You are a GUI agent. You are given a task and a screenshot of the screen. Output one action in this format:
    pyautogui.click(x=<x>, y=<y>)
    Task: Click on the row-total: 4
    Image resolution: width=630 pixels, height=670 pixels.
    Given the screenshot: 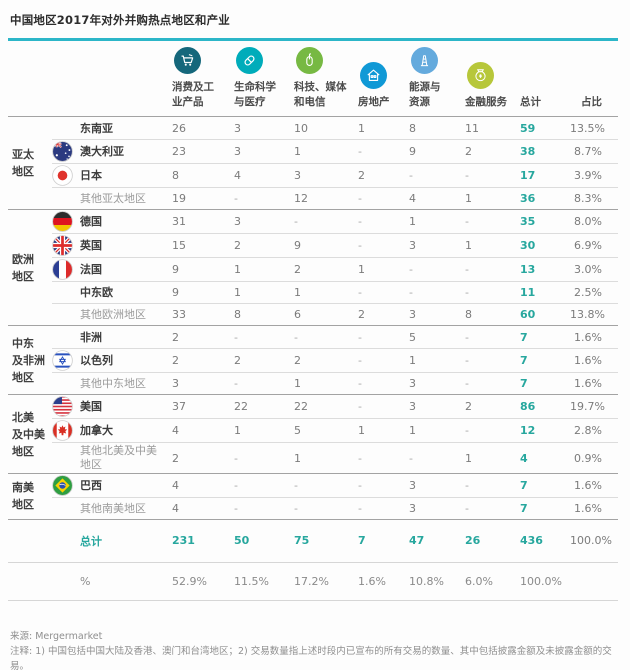 What is the action you would take?
    pyautogui.click(x=524, y=458)
    